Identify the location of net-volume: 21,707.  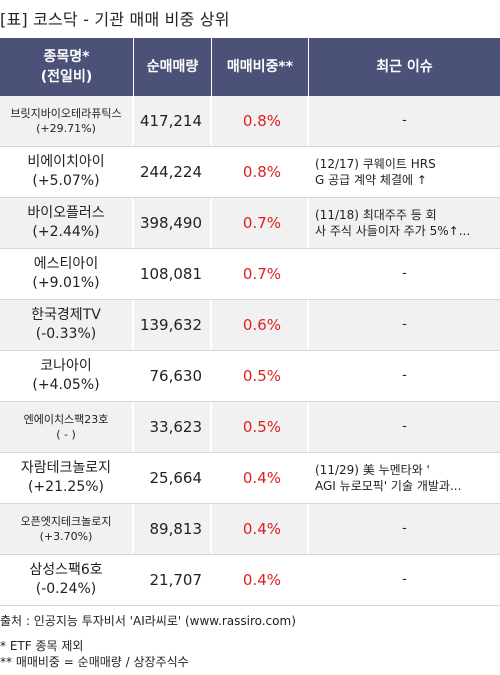
(173, 580).